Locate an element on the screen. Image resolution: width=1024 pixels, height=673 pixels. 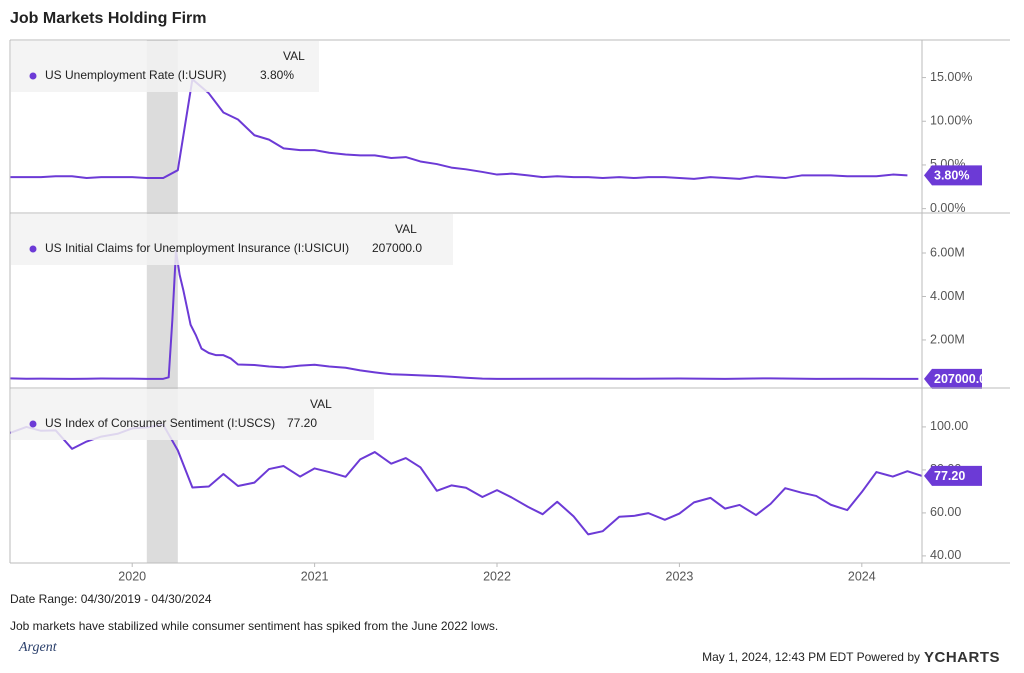
y-tick-label: 40.00 is located at coordinates (945, 555).